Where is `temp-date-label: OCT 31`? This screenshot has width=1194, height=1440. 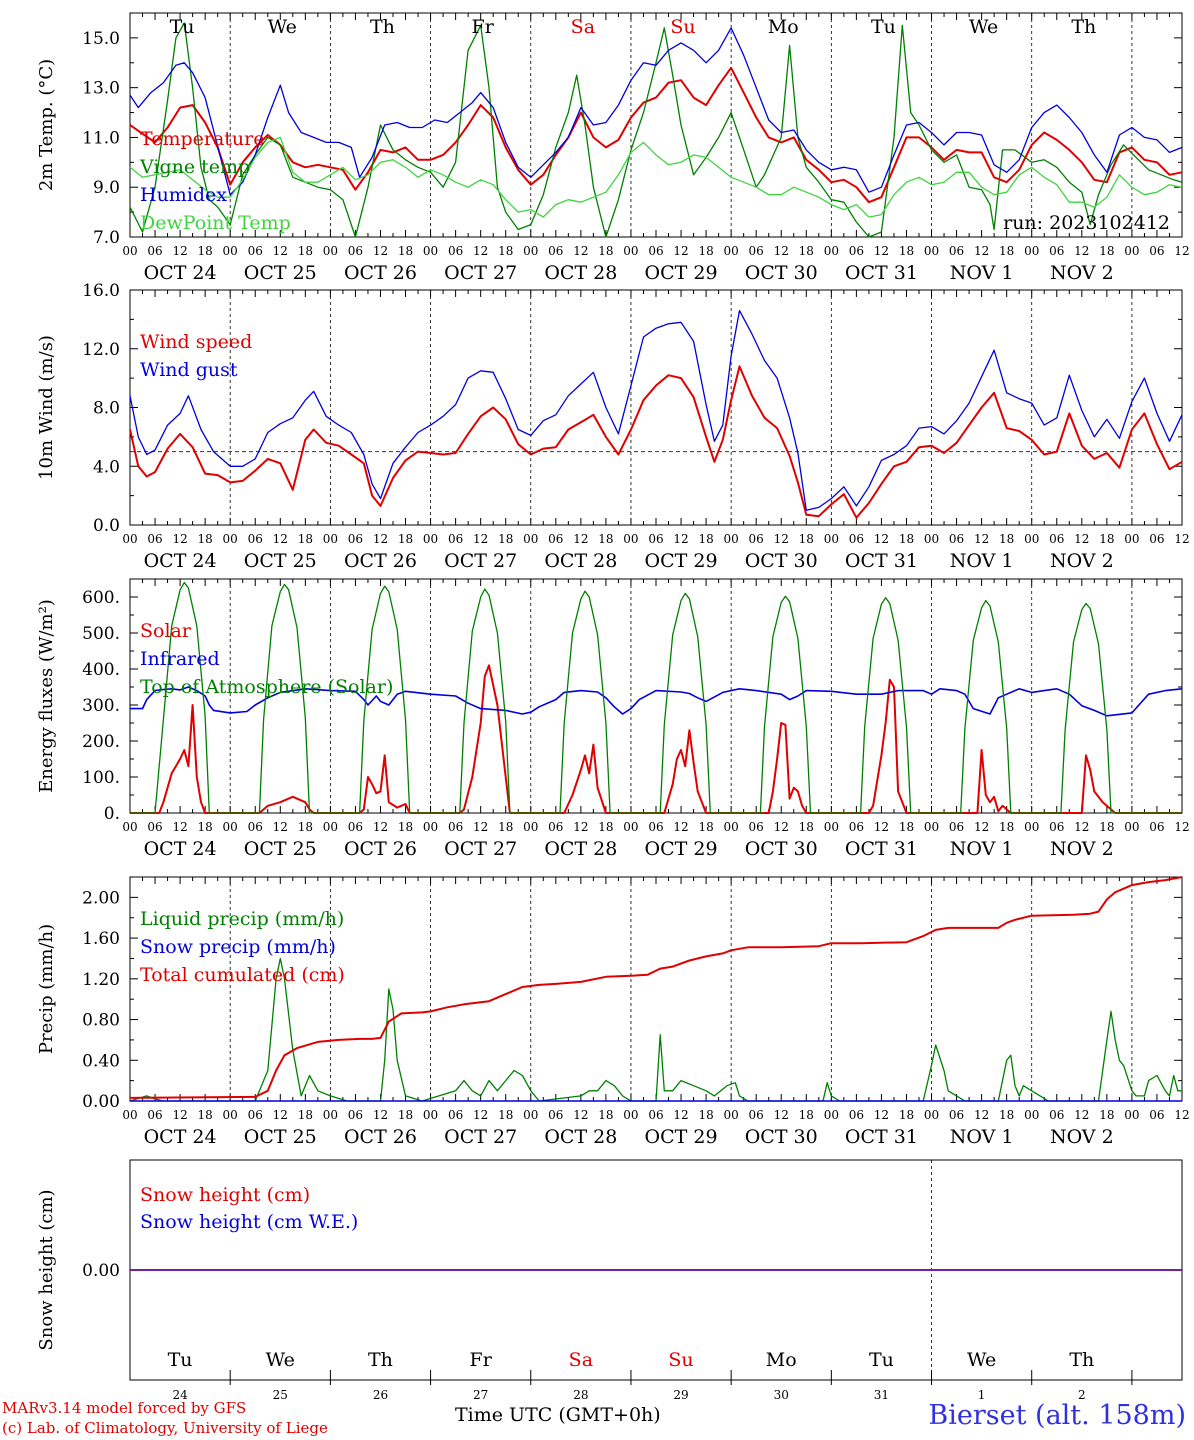
temp-date-label: OCT 31 is located at coordinates (881, 273).